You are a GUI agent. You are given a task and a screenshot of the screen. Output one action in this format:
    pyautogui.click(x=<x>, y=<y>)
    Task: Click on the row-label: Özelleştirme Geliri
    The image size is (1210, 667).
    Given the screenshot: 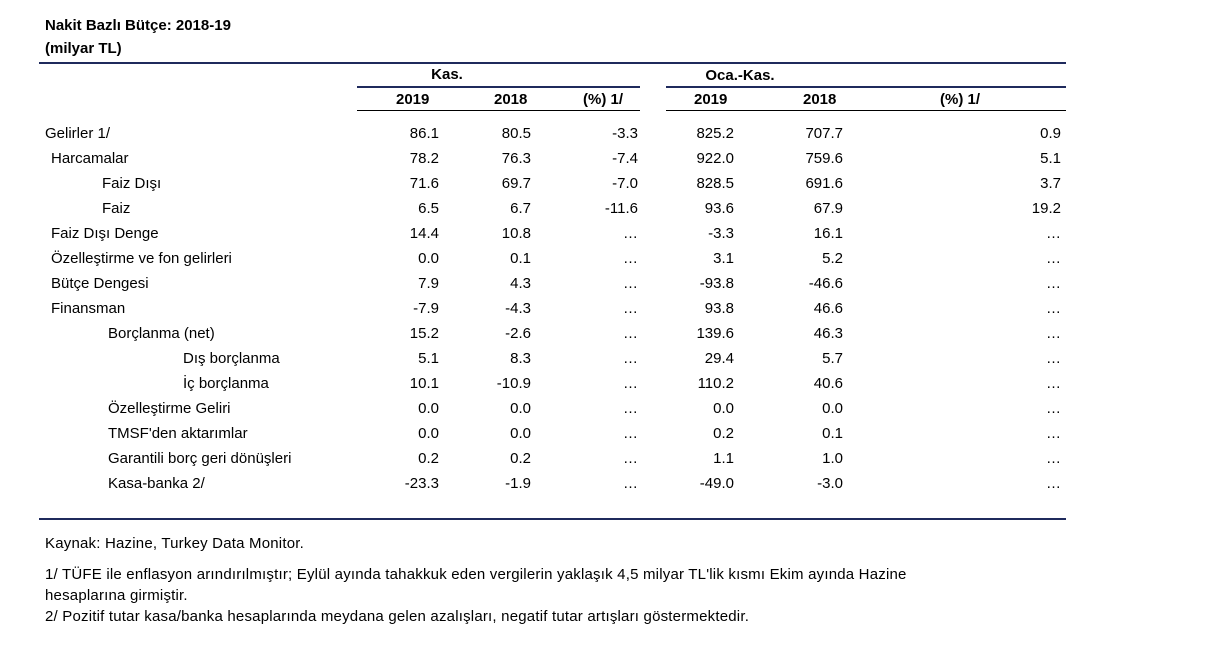 What is the action you would take?
    pyautogui.click(x=169, y=408)
    